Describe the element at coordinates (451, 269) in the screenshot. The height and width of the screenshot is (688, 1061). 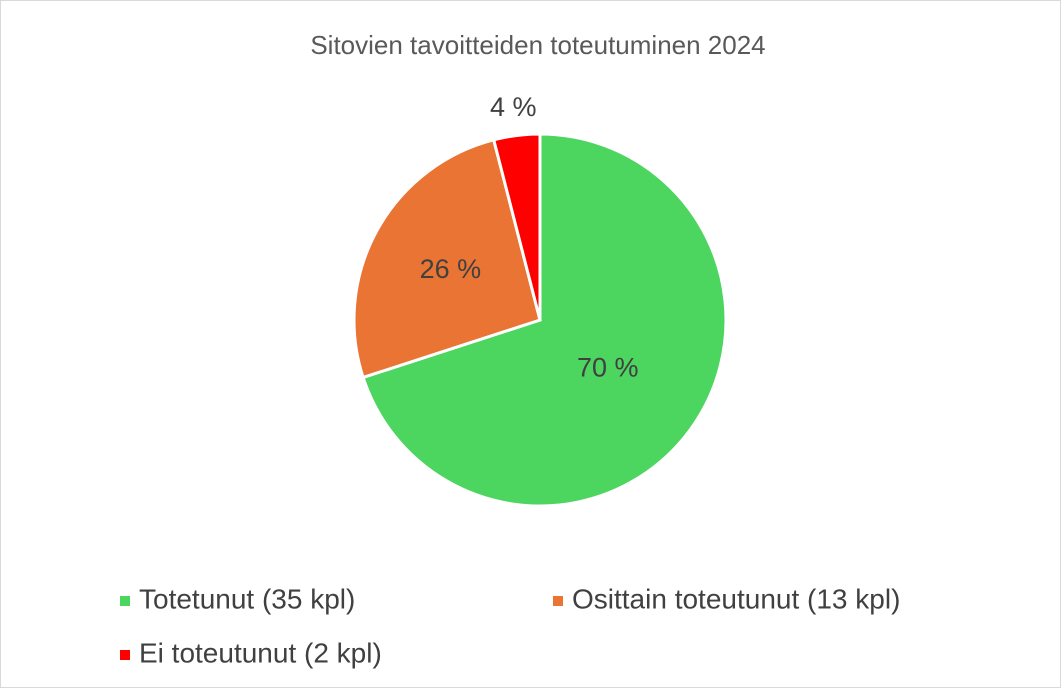
I see `data-label: 26 %` at that location.